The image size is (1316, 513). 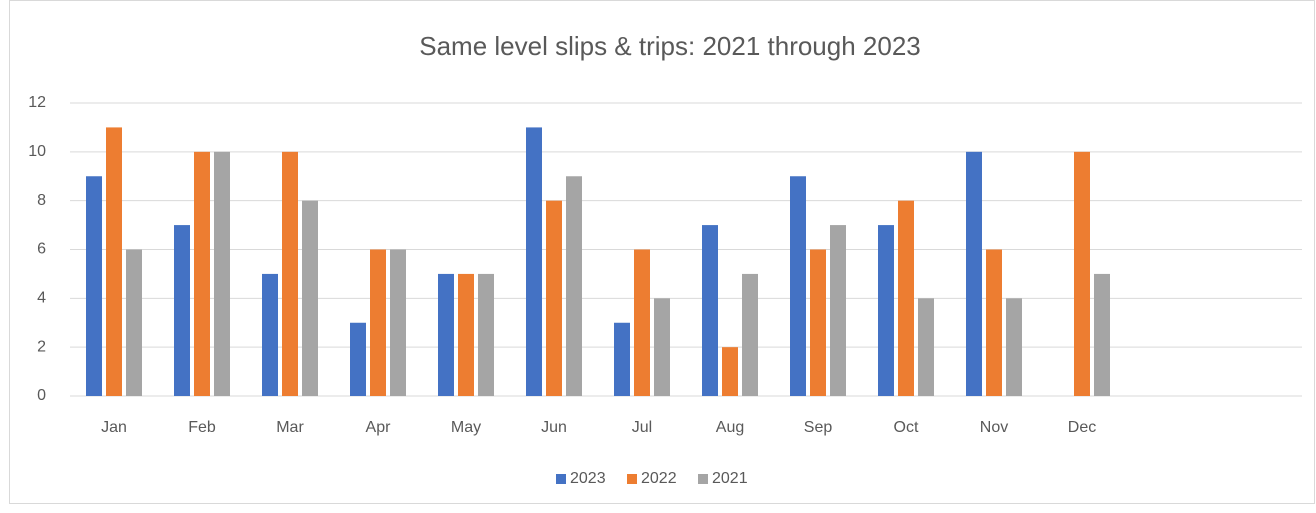 I want to click on y-tick-label: 12, so click(x=37, y=102).